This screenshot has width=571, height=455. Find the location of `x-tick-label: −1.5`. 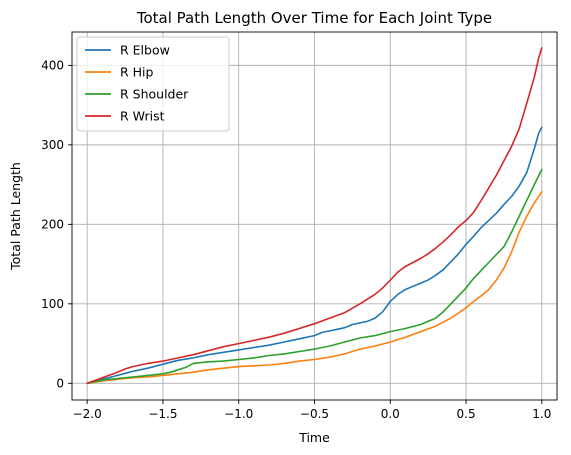

x-tick-label: −1.5 is located at coordinates (162, 414).